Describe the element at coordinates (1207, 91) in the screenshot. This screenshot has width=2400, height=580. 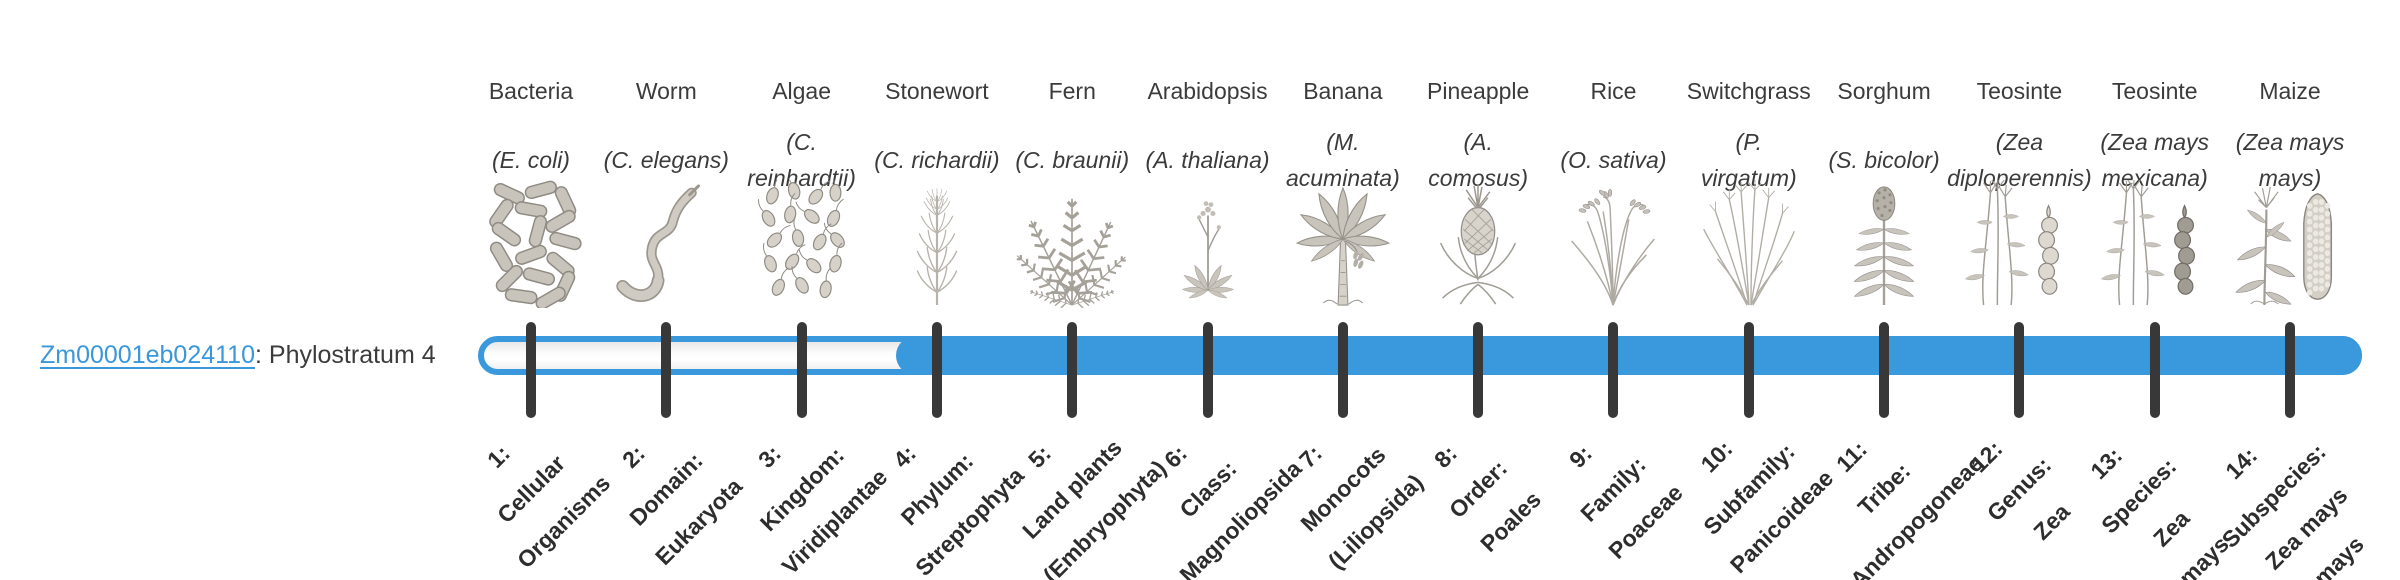
I see `species-common-name: Arabidopsis` at that location.